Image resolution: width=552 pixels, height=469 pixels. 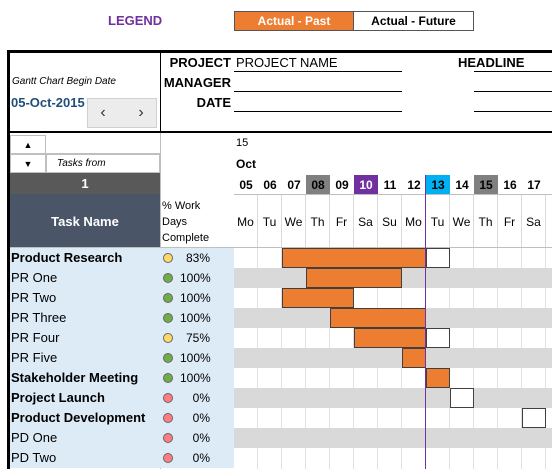 I want to click on task-name-cell: Project Launch, so click(x=58, y=397).